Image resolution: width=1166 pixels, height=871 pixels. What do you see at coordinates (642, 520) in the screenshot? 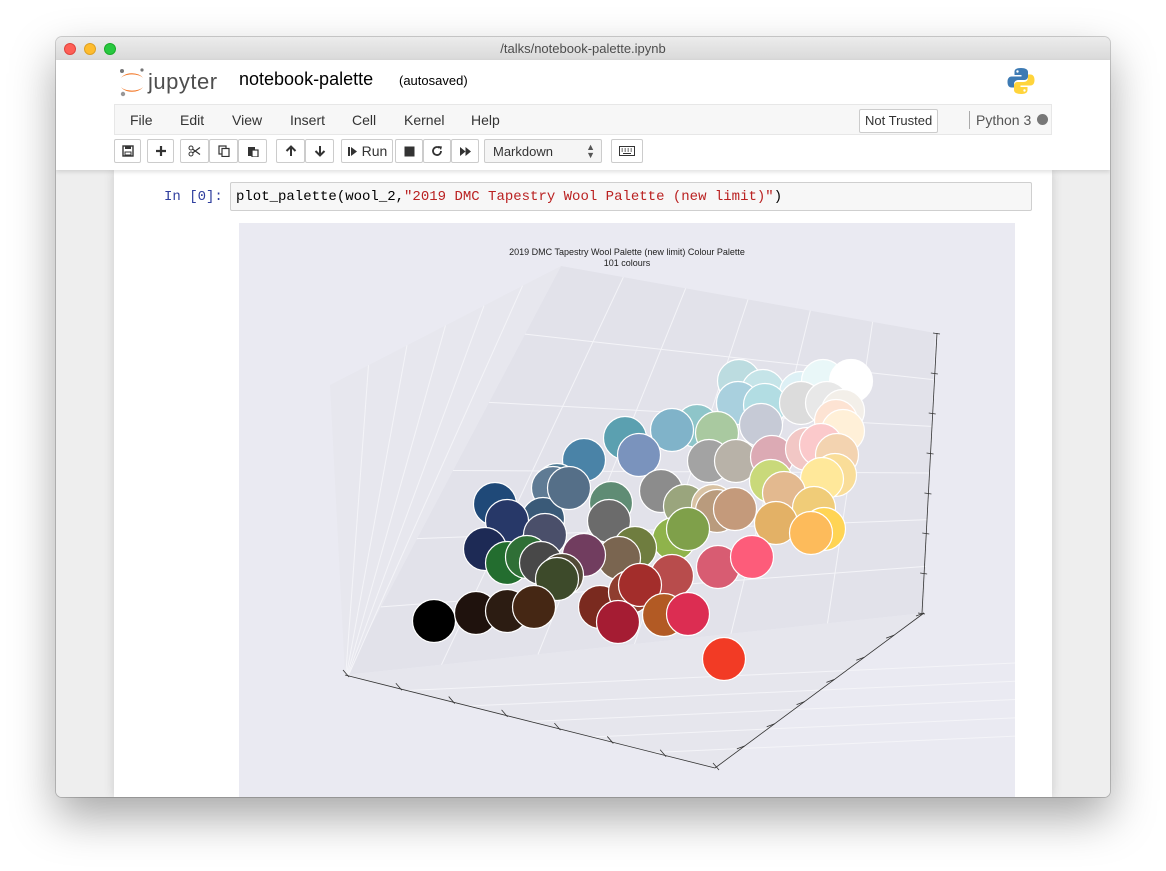
I see `chart-points` at bounding box center [642, 520].